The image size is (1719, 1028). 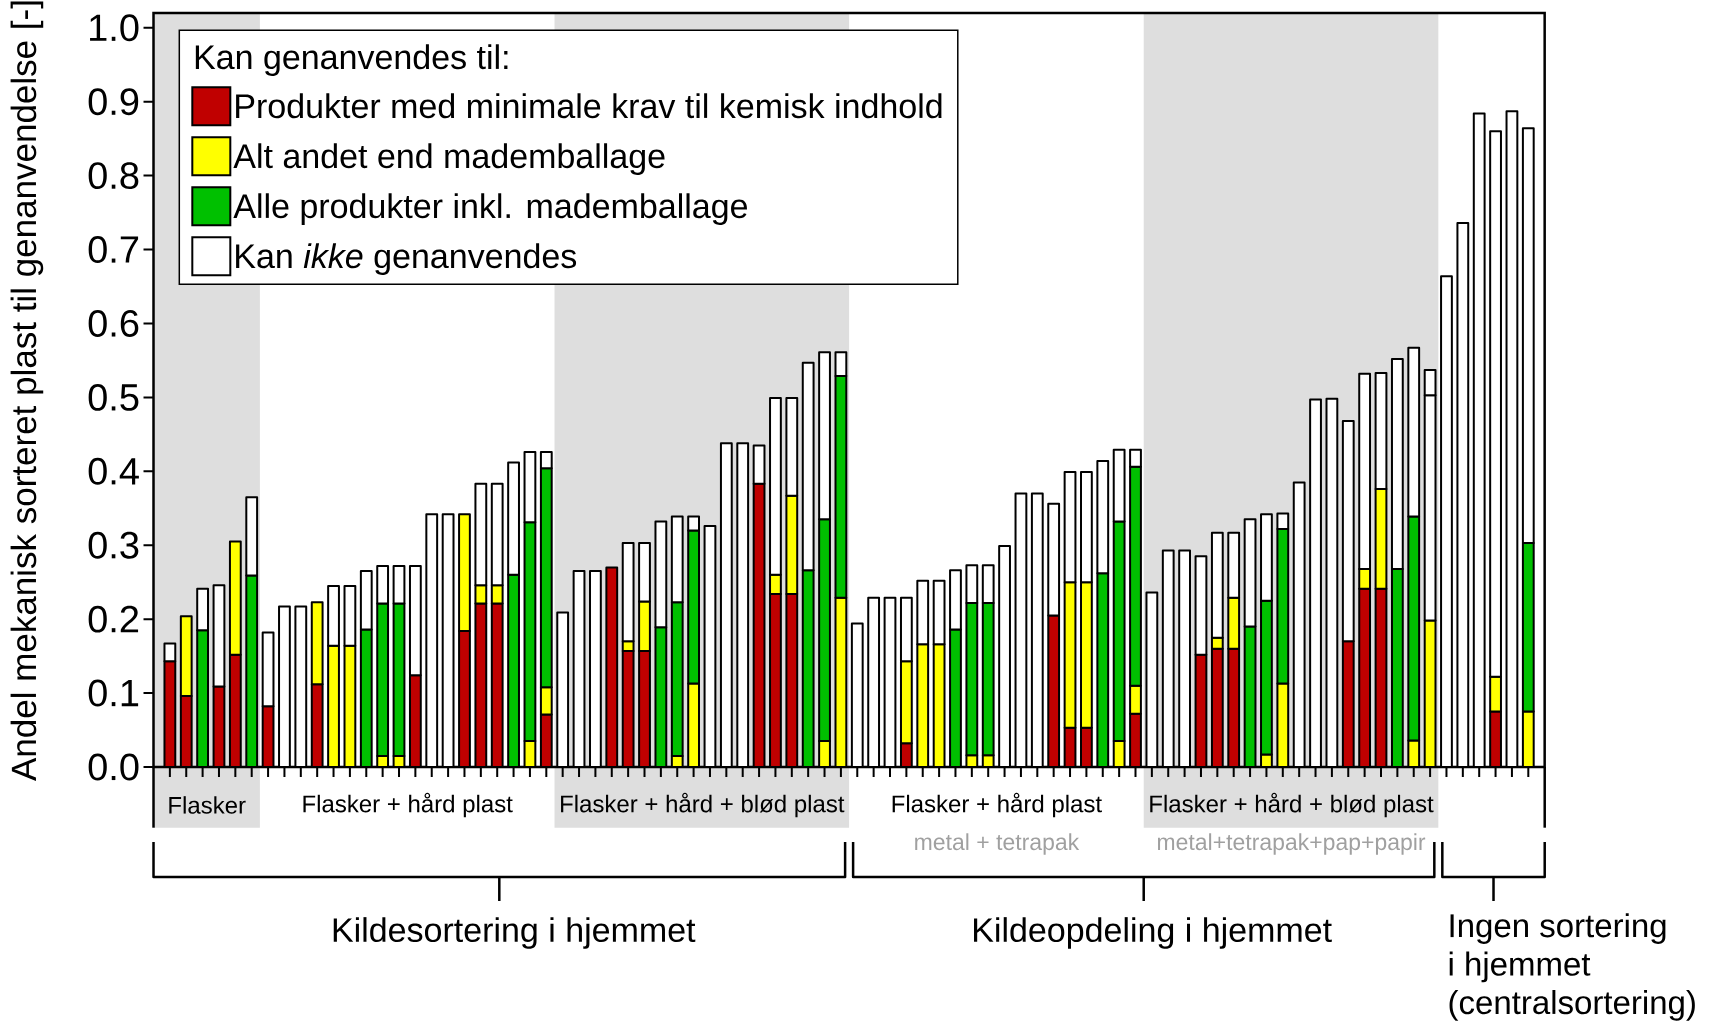 What do you see at coordinates (1572, 1005) in the screenshot?
I see `text: (centralsortering)` at bounding box center [1572, 1005].